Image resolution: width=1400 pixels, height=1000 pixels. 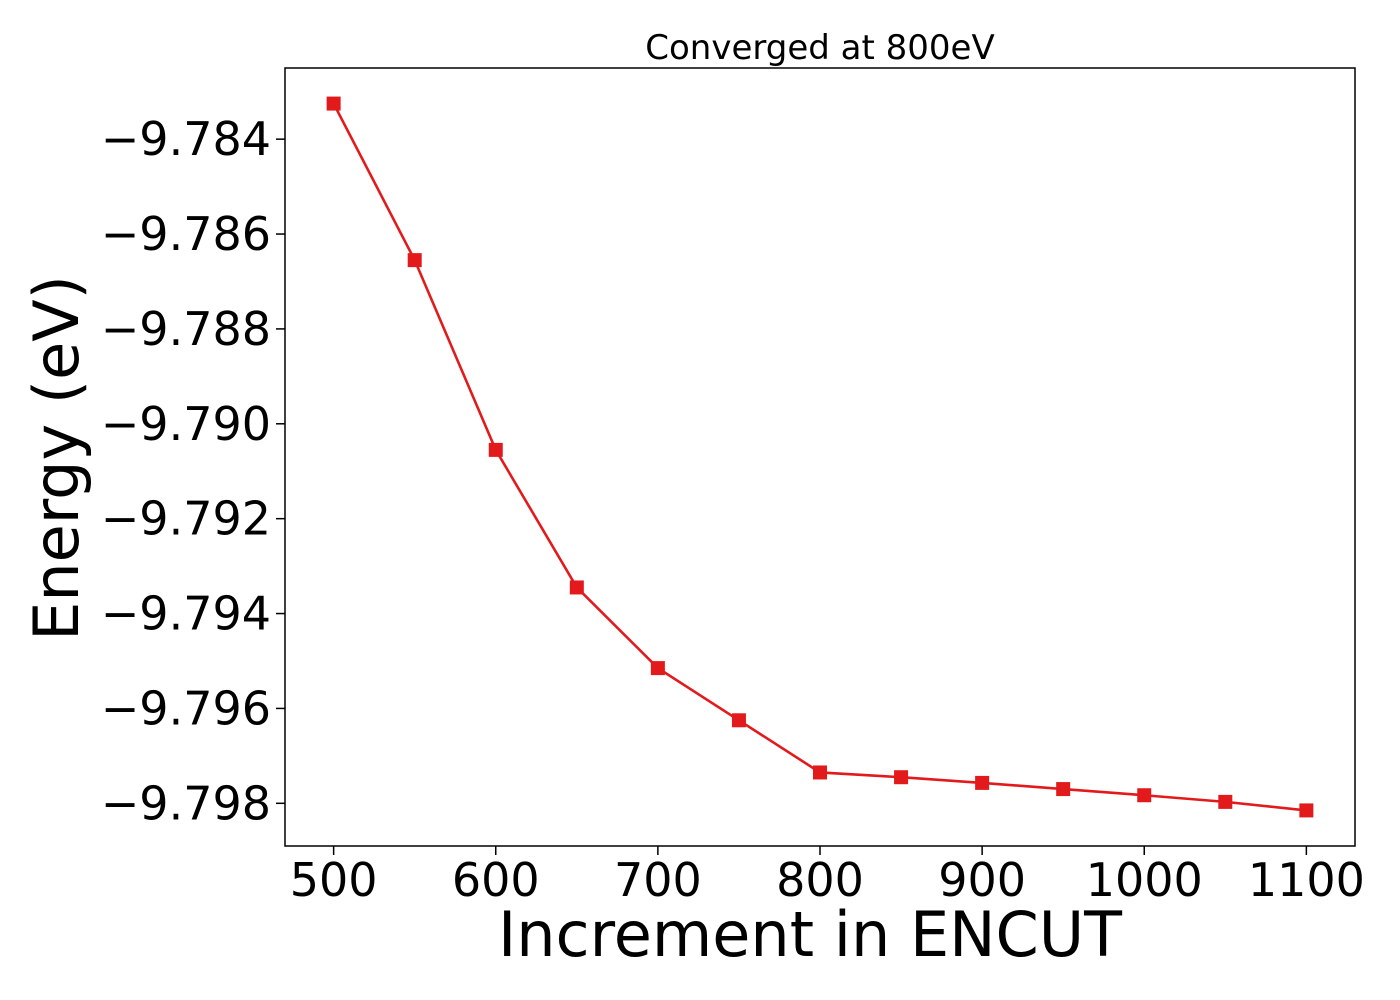 What do you see at coordinates (819, 48) in the screenshot?
I see `chart-title: Converged at 800eV` at bounding box center [819, 48].